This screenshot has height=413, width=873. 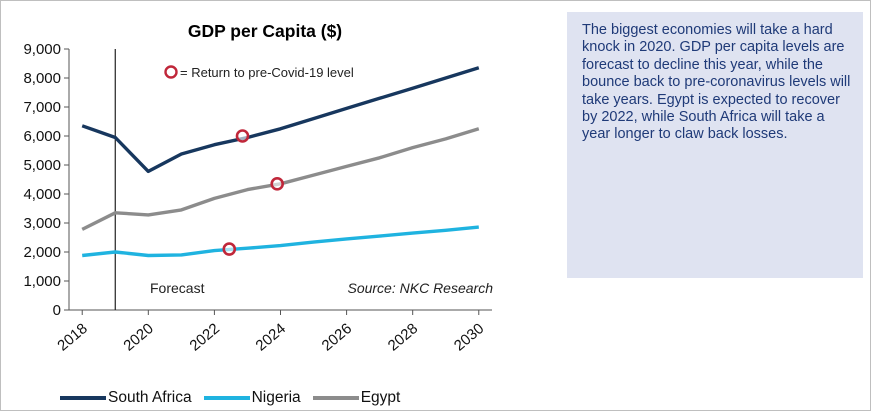 I want to click on legend-label: Nigeria, so click(x=276, y=397).